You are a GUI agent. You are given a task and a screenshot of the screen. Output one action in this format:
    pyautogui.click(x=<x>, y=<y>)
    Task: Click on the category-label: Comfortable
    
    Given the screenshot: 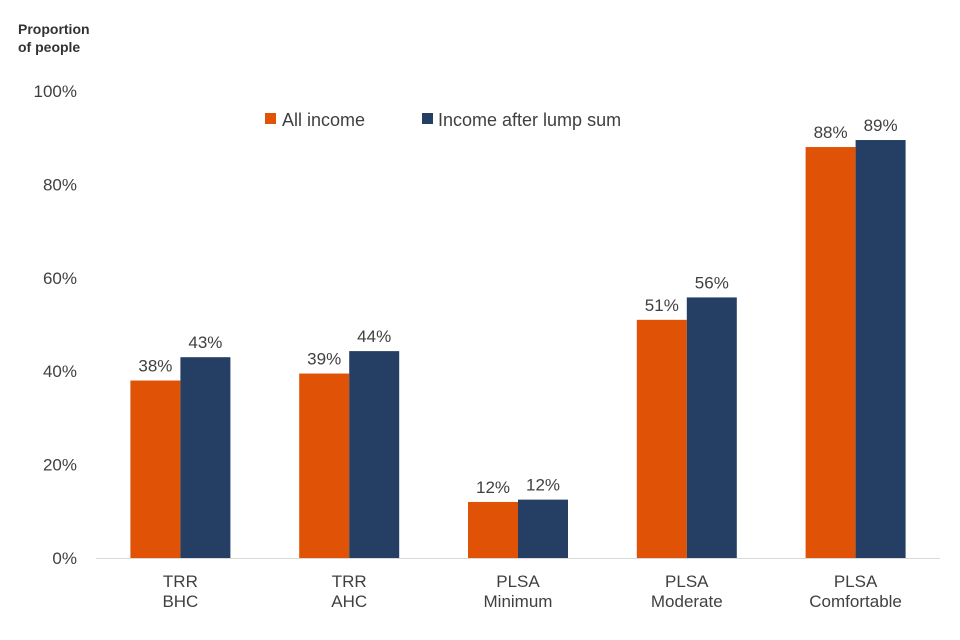 What is the action you would take?
    pyautogui.click(x=855, y=601)
    